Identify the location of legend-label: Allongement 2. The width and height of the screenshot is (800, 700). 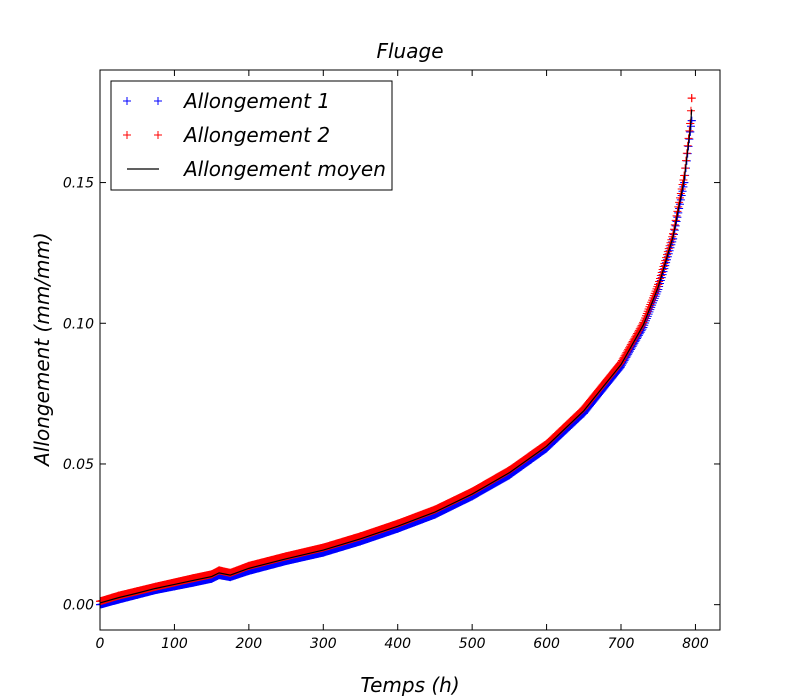
(256, 135).